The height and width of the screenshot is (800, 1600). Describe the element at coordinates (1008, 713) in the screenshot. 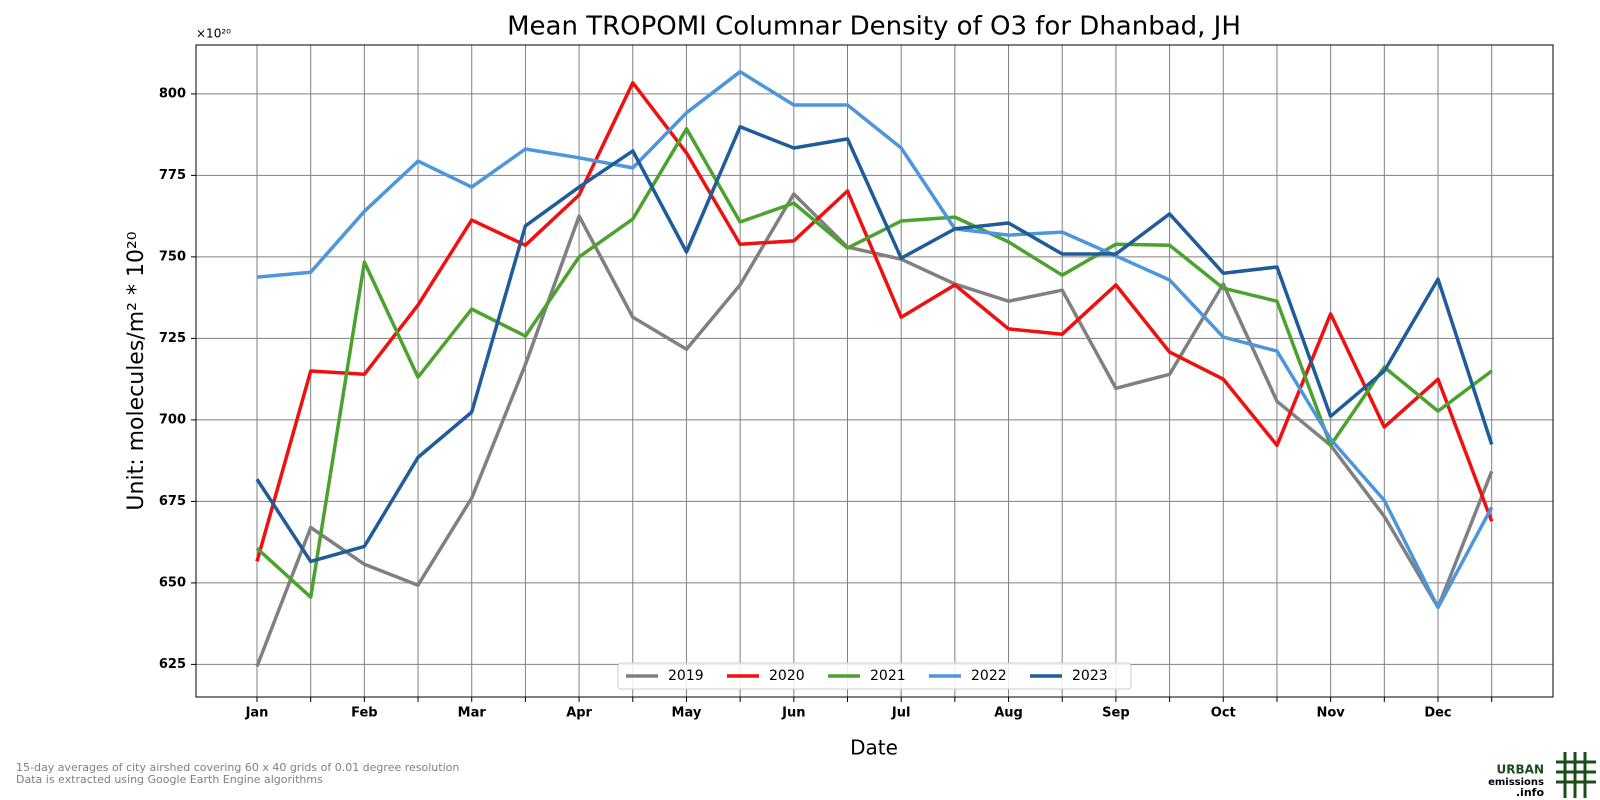

I see `x-tick-label: Aug` at that location.